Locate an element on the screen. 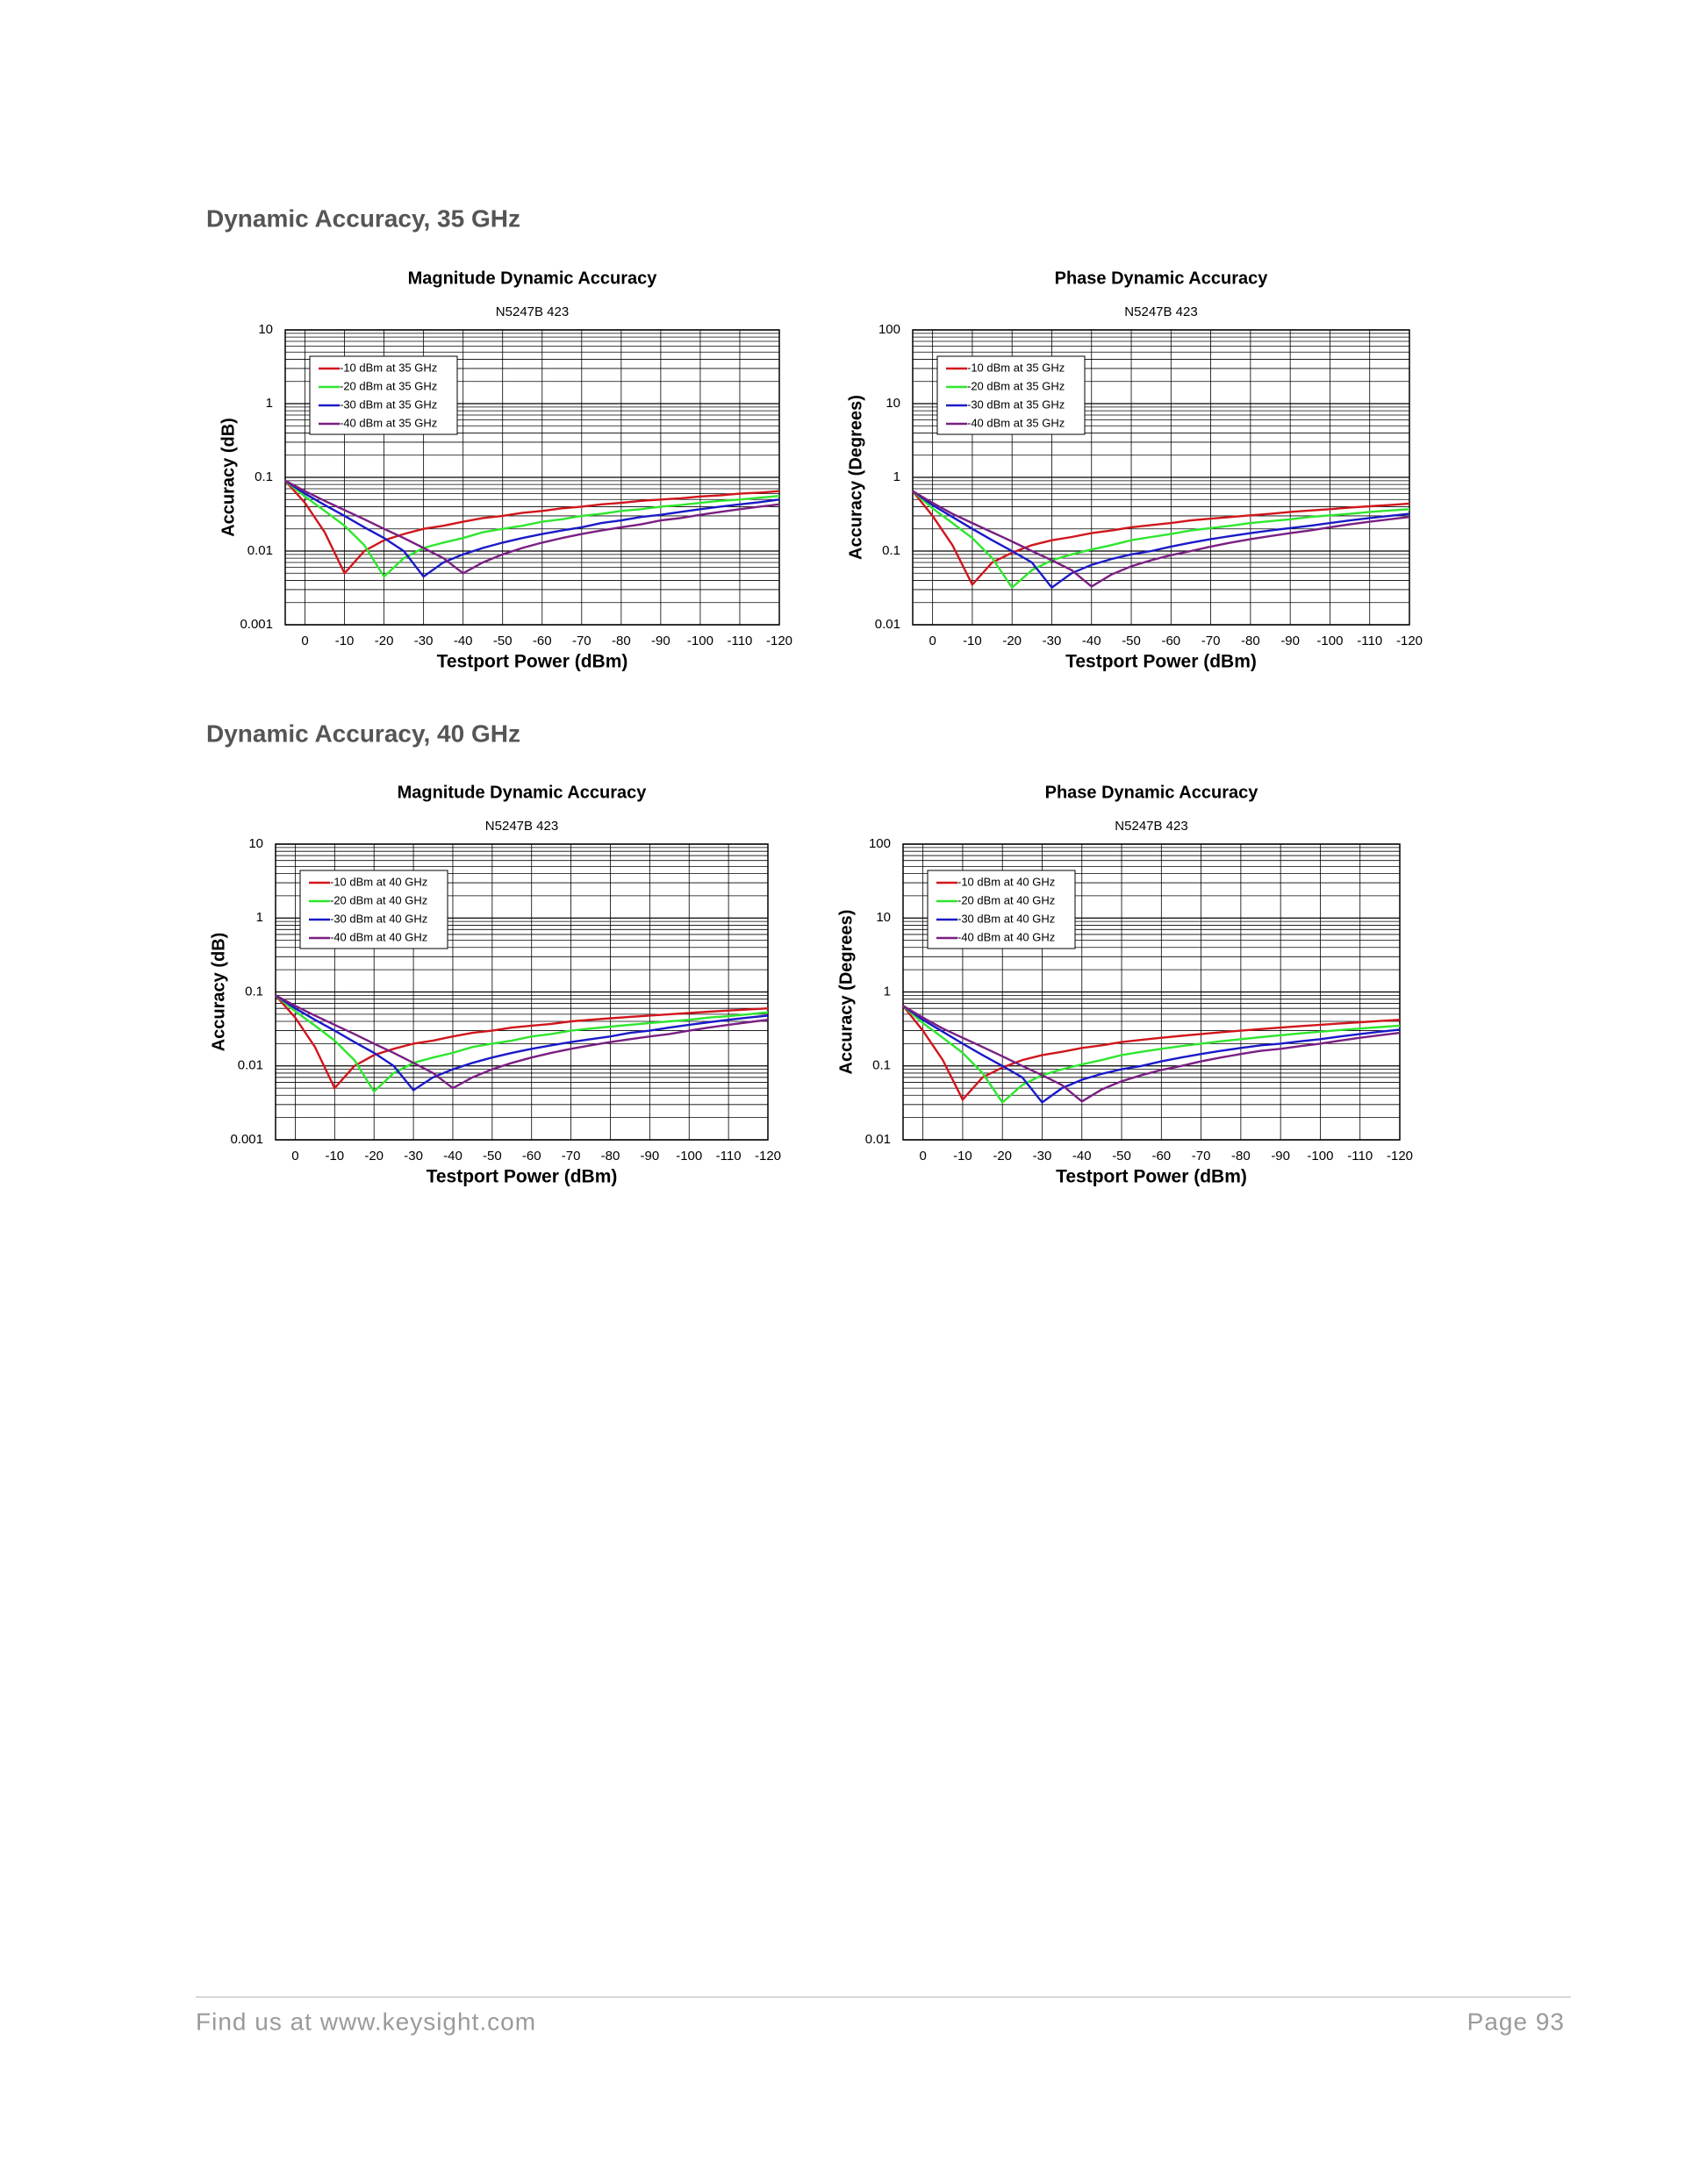 This screenshot has height=2184, width=1685. y-axis-label: Accuracy (Degrees) is located at coordinates (846, 992).